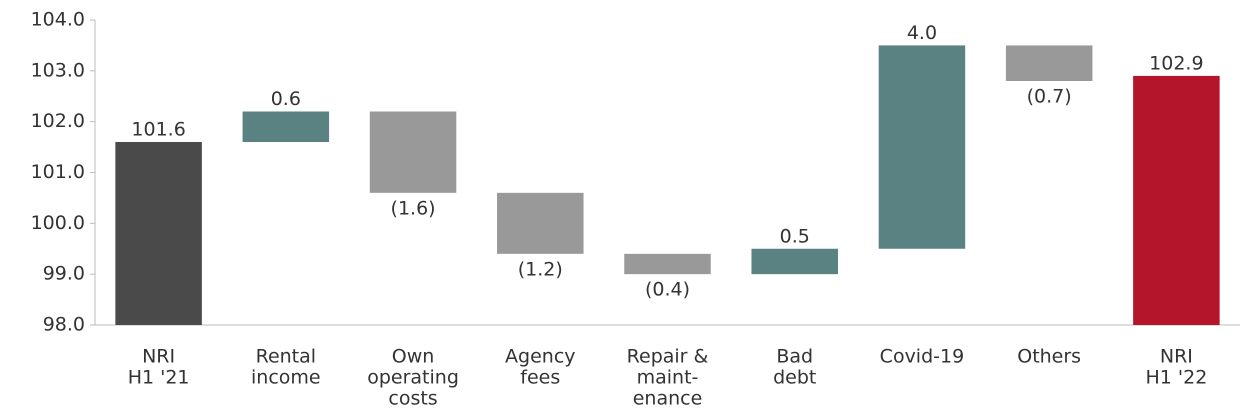 The height and width of the screenshot is (420, 1253). I want to click on value-label: 0.6, so click(286, 99).